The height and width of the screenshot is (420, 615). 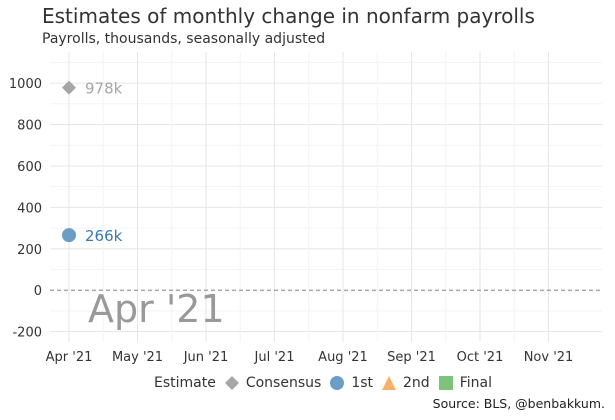 What do you see at coordinates (283, 383) in the screenshot?
I see `legend-label: Consensus` at bounding box center [283, 383].